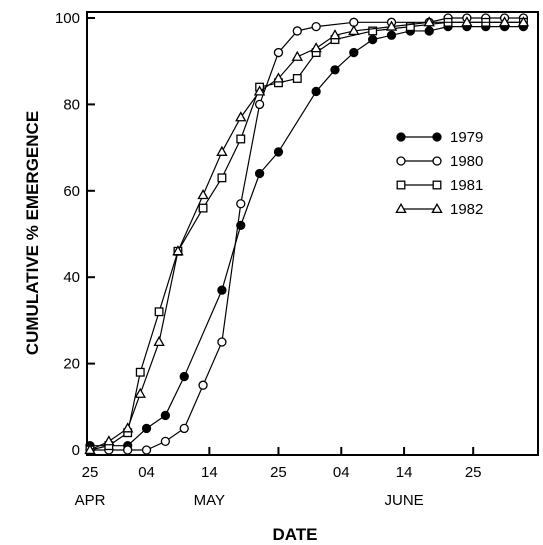 The height and width of the screenshot is (545, 543). I want to click on legend-label: 1982, so click(466, 209).